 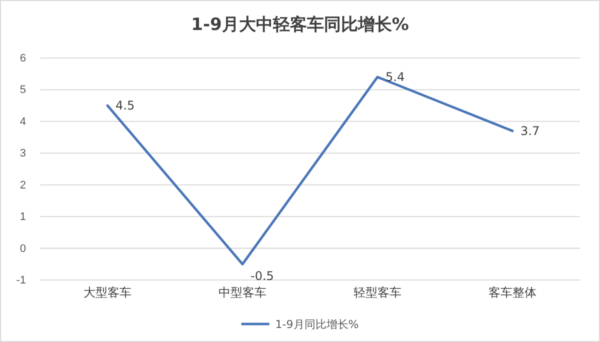 What do you see at coordinates (21, 280) in the screenshot?
I see `y-tick-label: -1` at bounding box center [21, 280].